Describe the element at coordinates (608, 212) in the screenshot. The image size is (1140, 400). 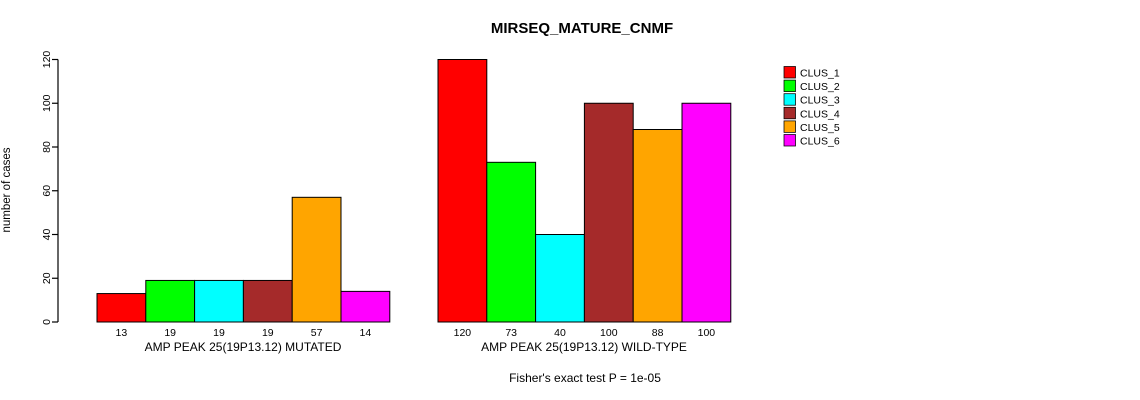
I see `bar-clus_4-group2` at that location.